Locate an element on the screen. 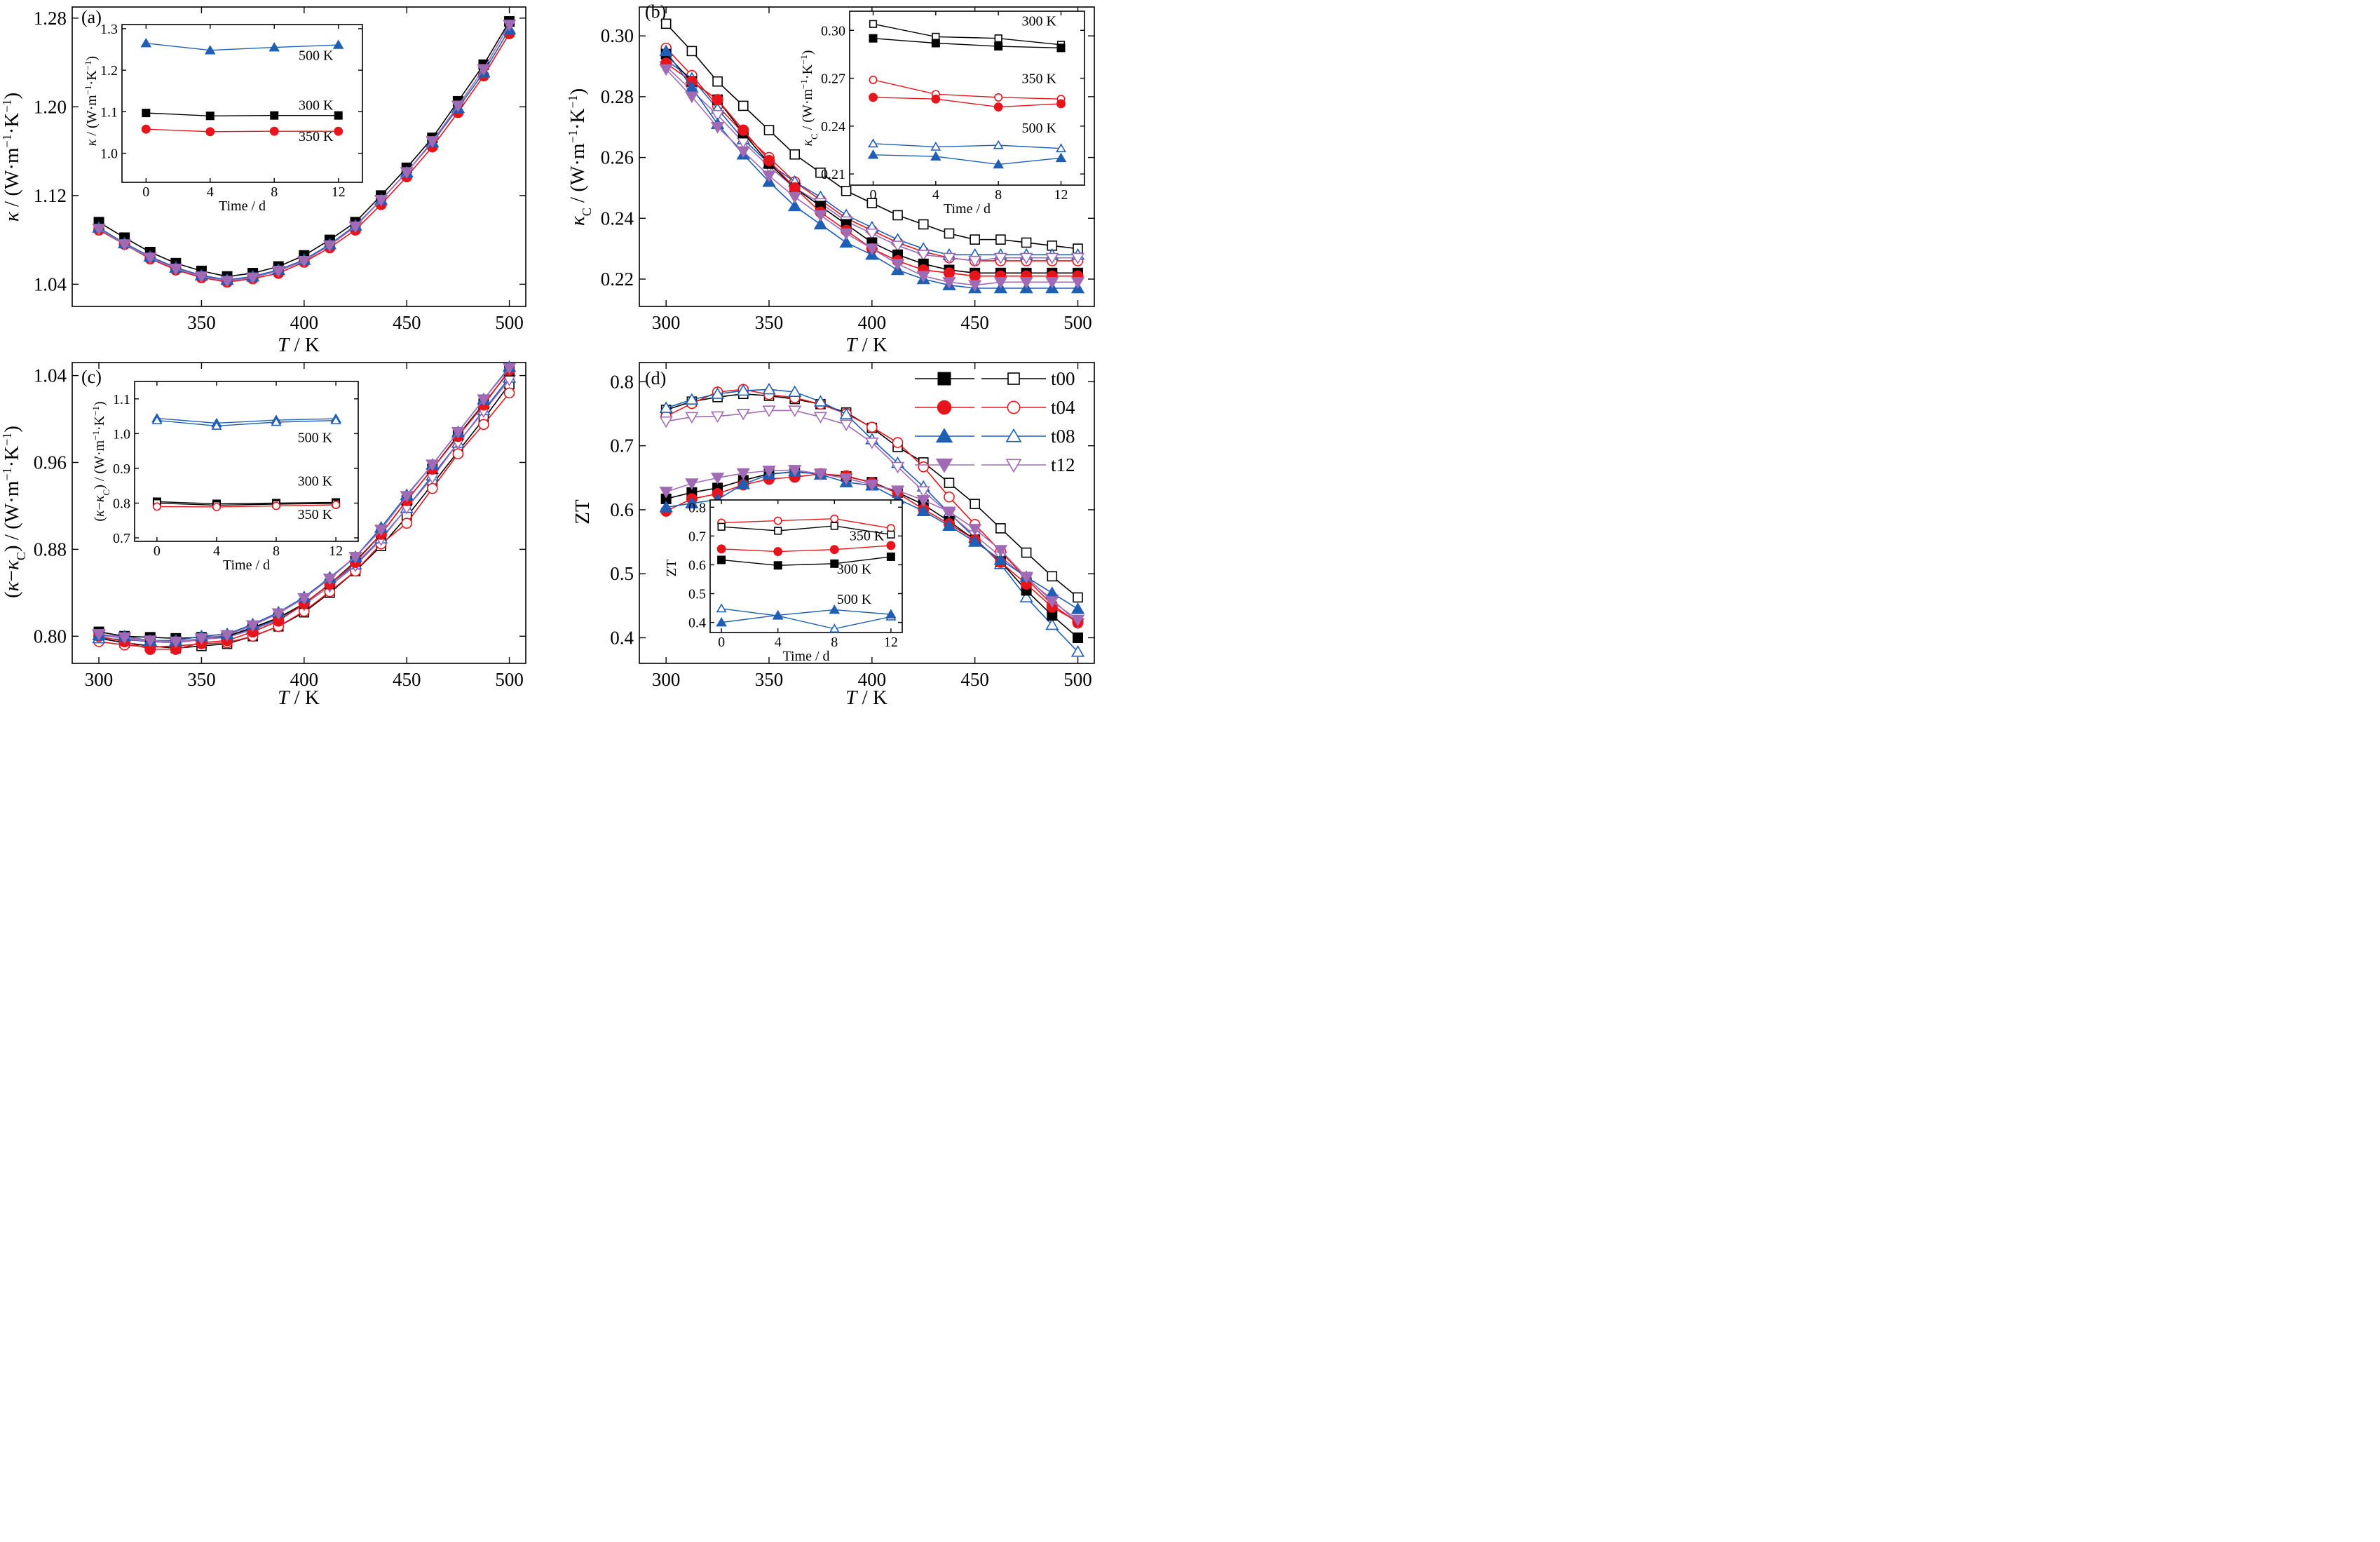 Image resolution: width=2380 pixels, height=1542 pixels. y-tick-label: 0.4 is located at coordinates (622, 637).